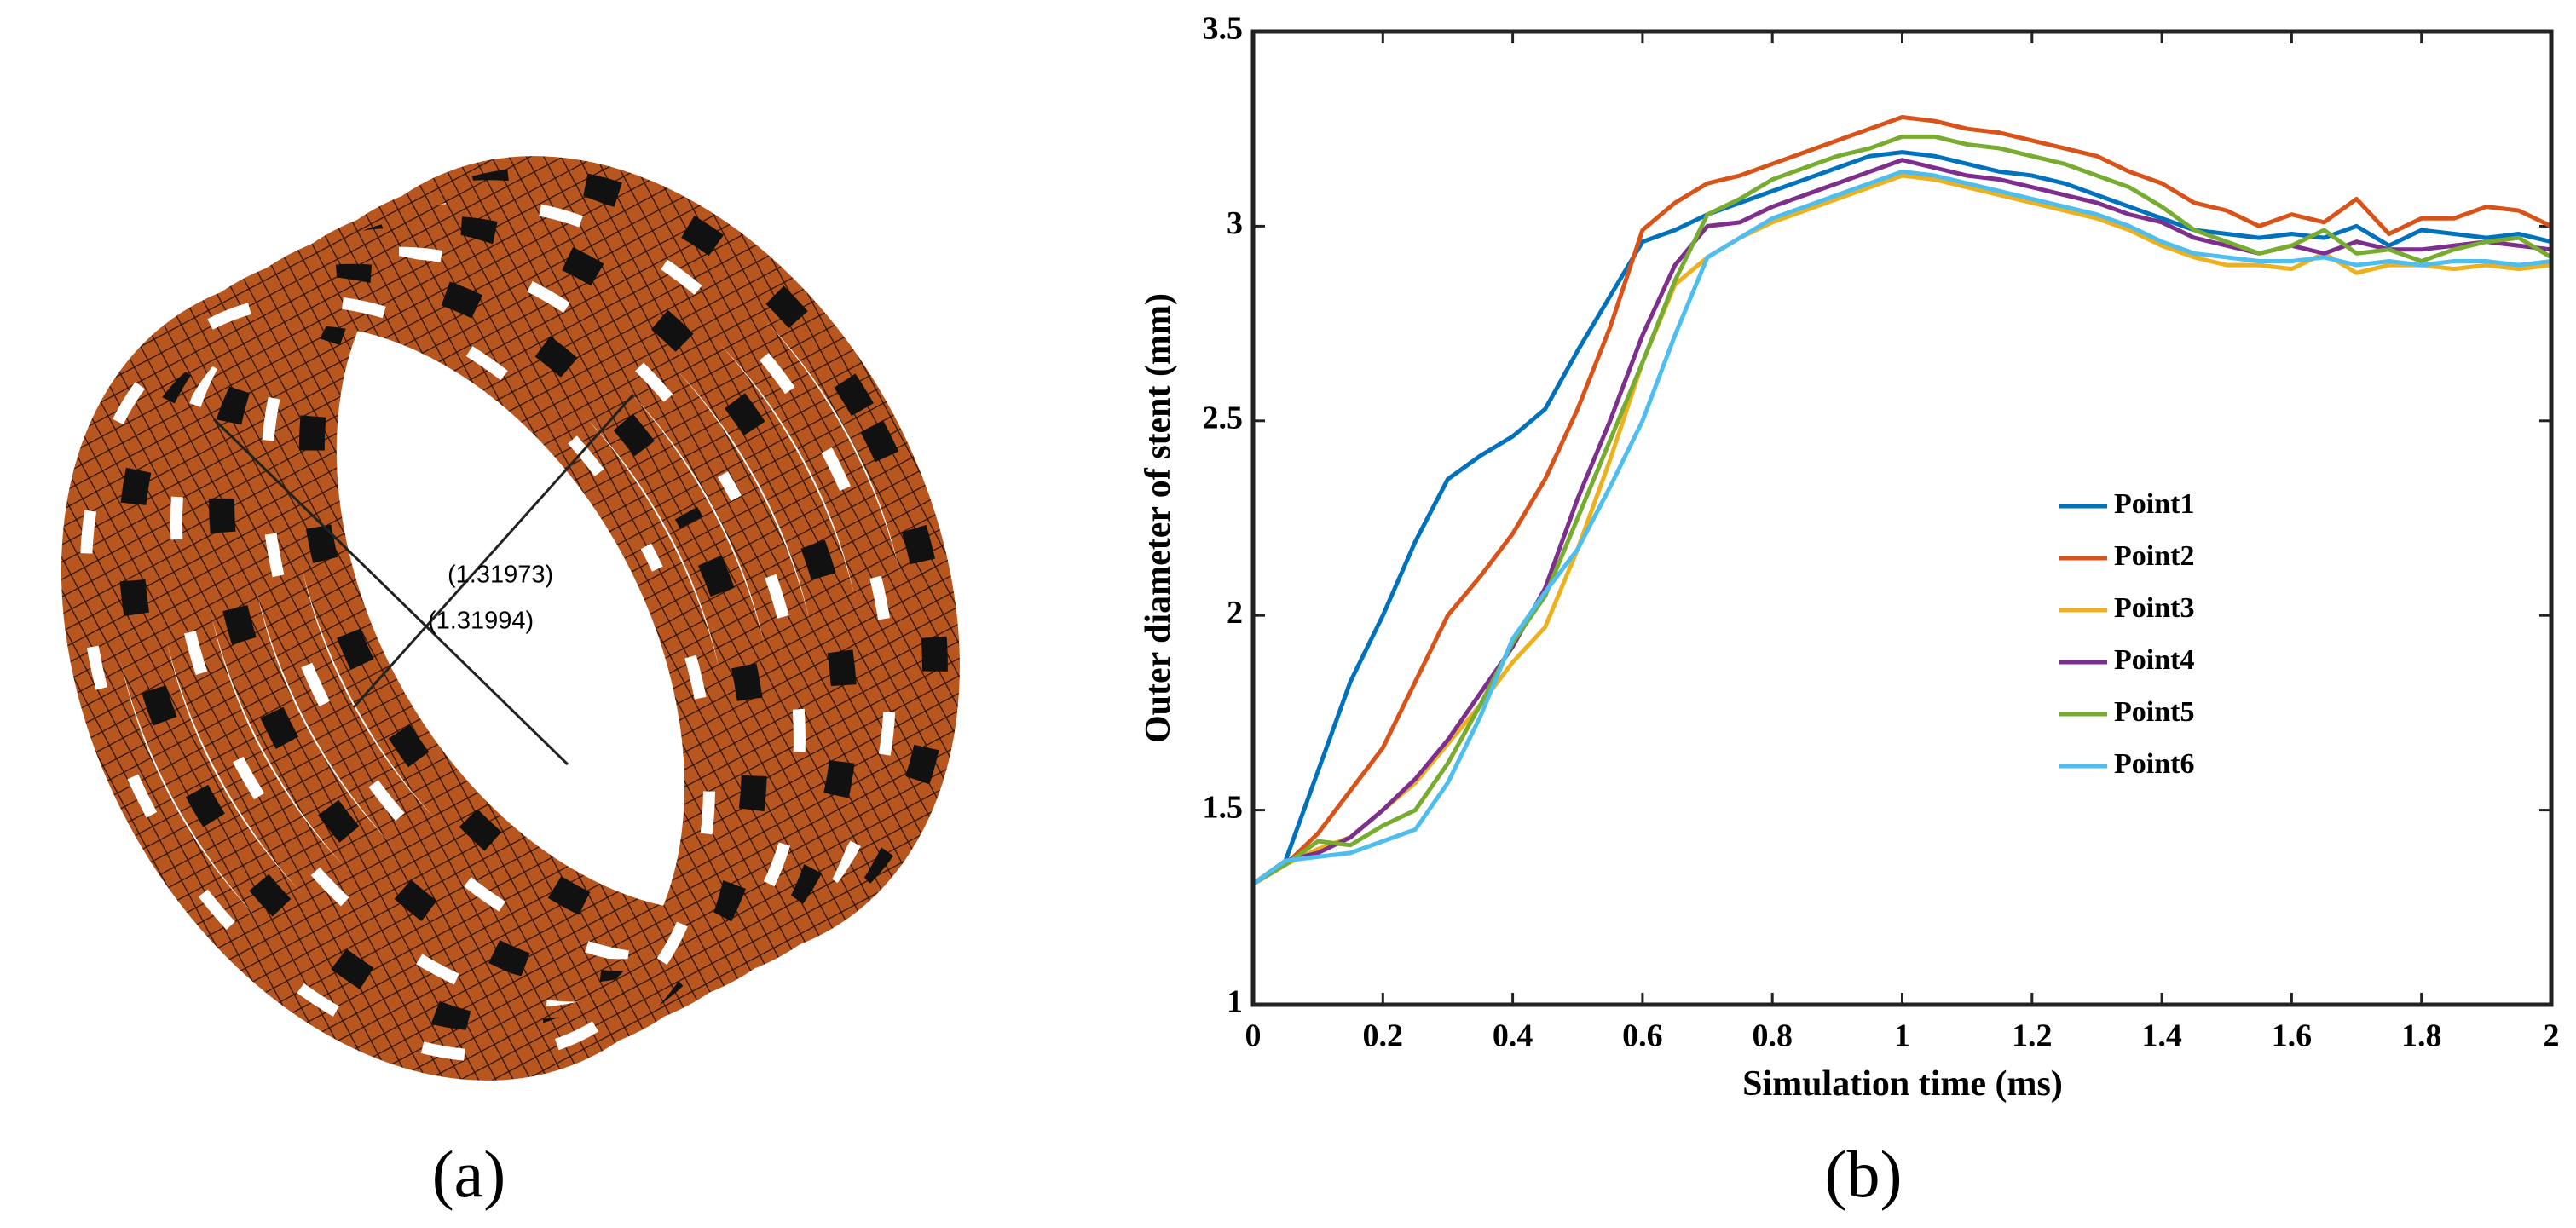 This screenshot has width=2576, height=1228. Describe the element at coordinates (2292, 1036) in the screenshot. I see `x-tick-label: 1.6` at that location.